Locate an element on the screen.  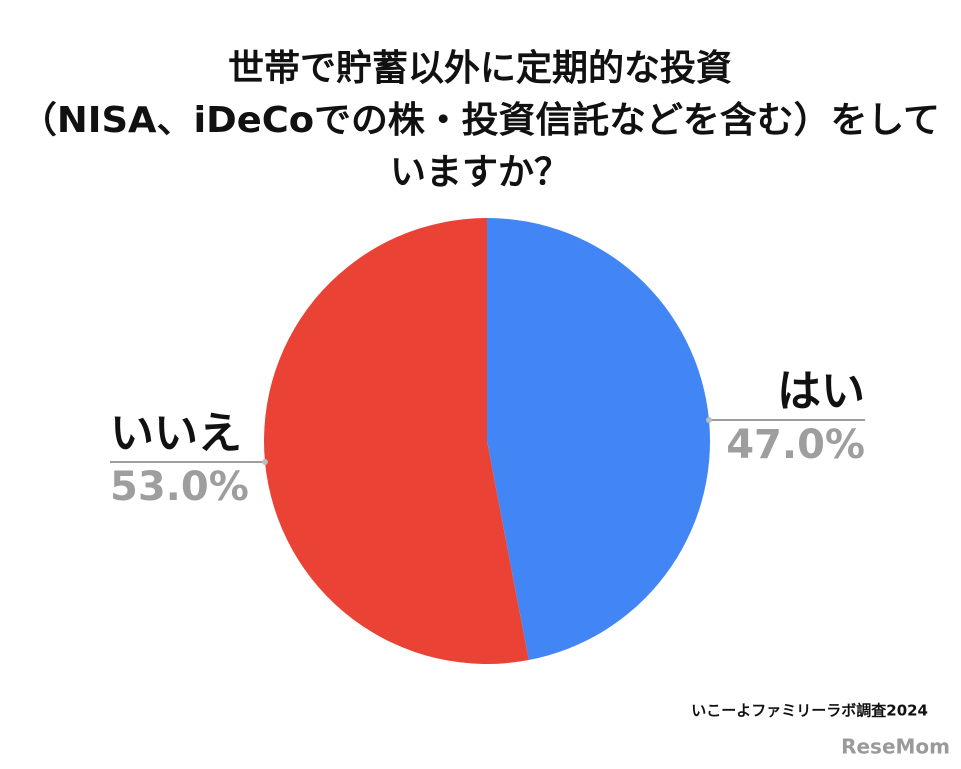
watermark: ReseMom is located at coordinates (895, 747).